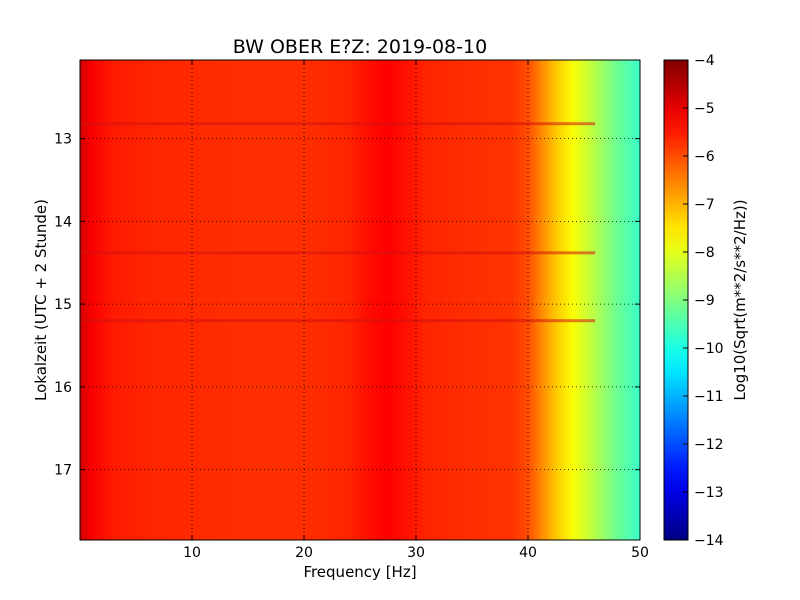  What do you see at coordinates (704, 157) in the screenshot?
I see `colorbar-tick-label: −6` at bounding box center [704, 157].